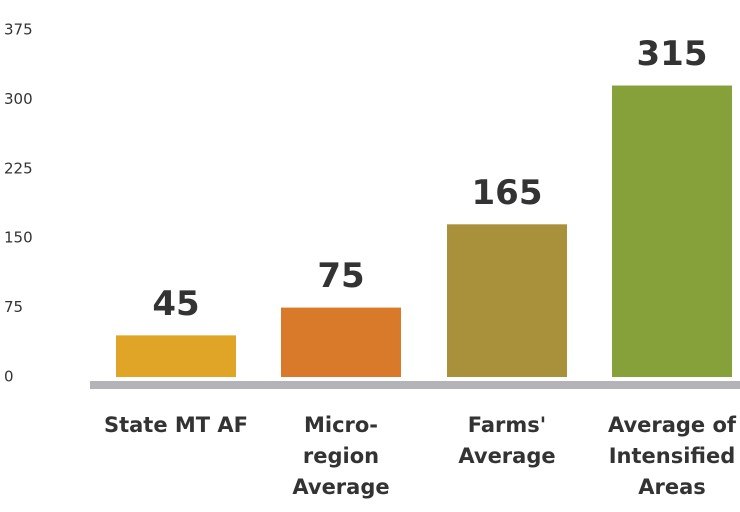  What do you see at coordinates (18, 168) in the screenshot?
I see `y-tick-label: 225` at bounding box center [18, 168].